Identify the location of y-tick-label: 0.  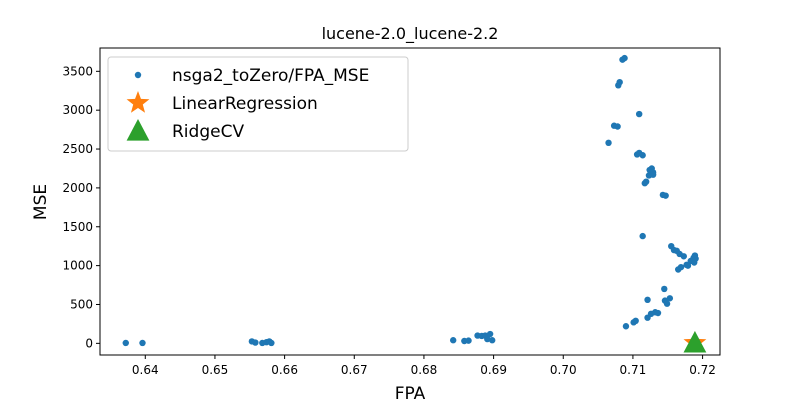
(89, 343).